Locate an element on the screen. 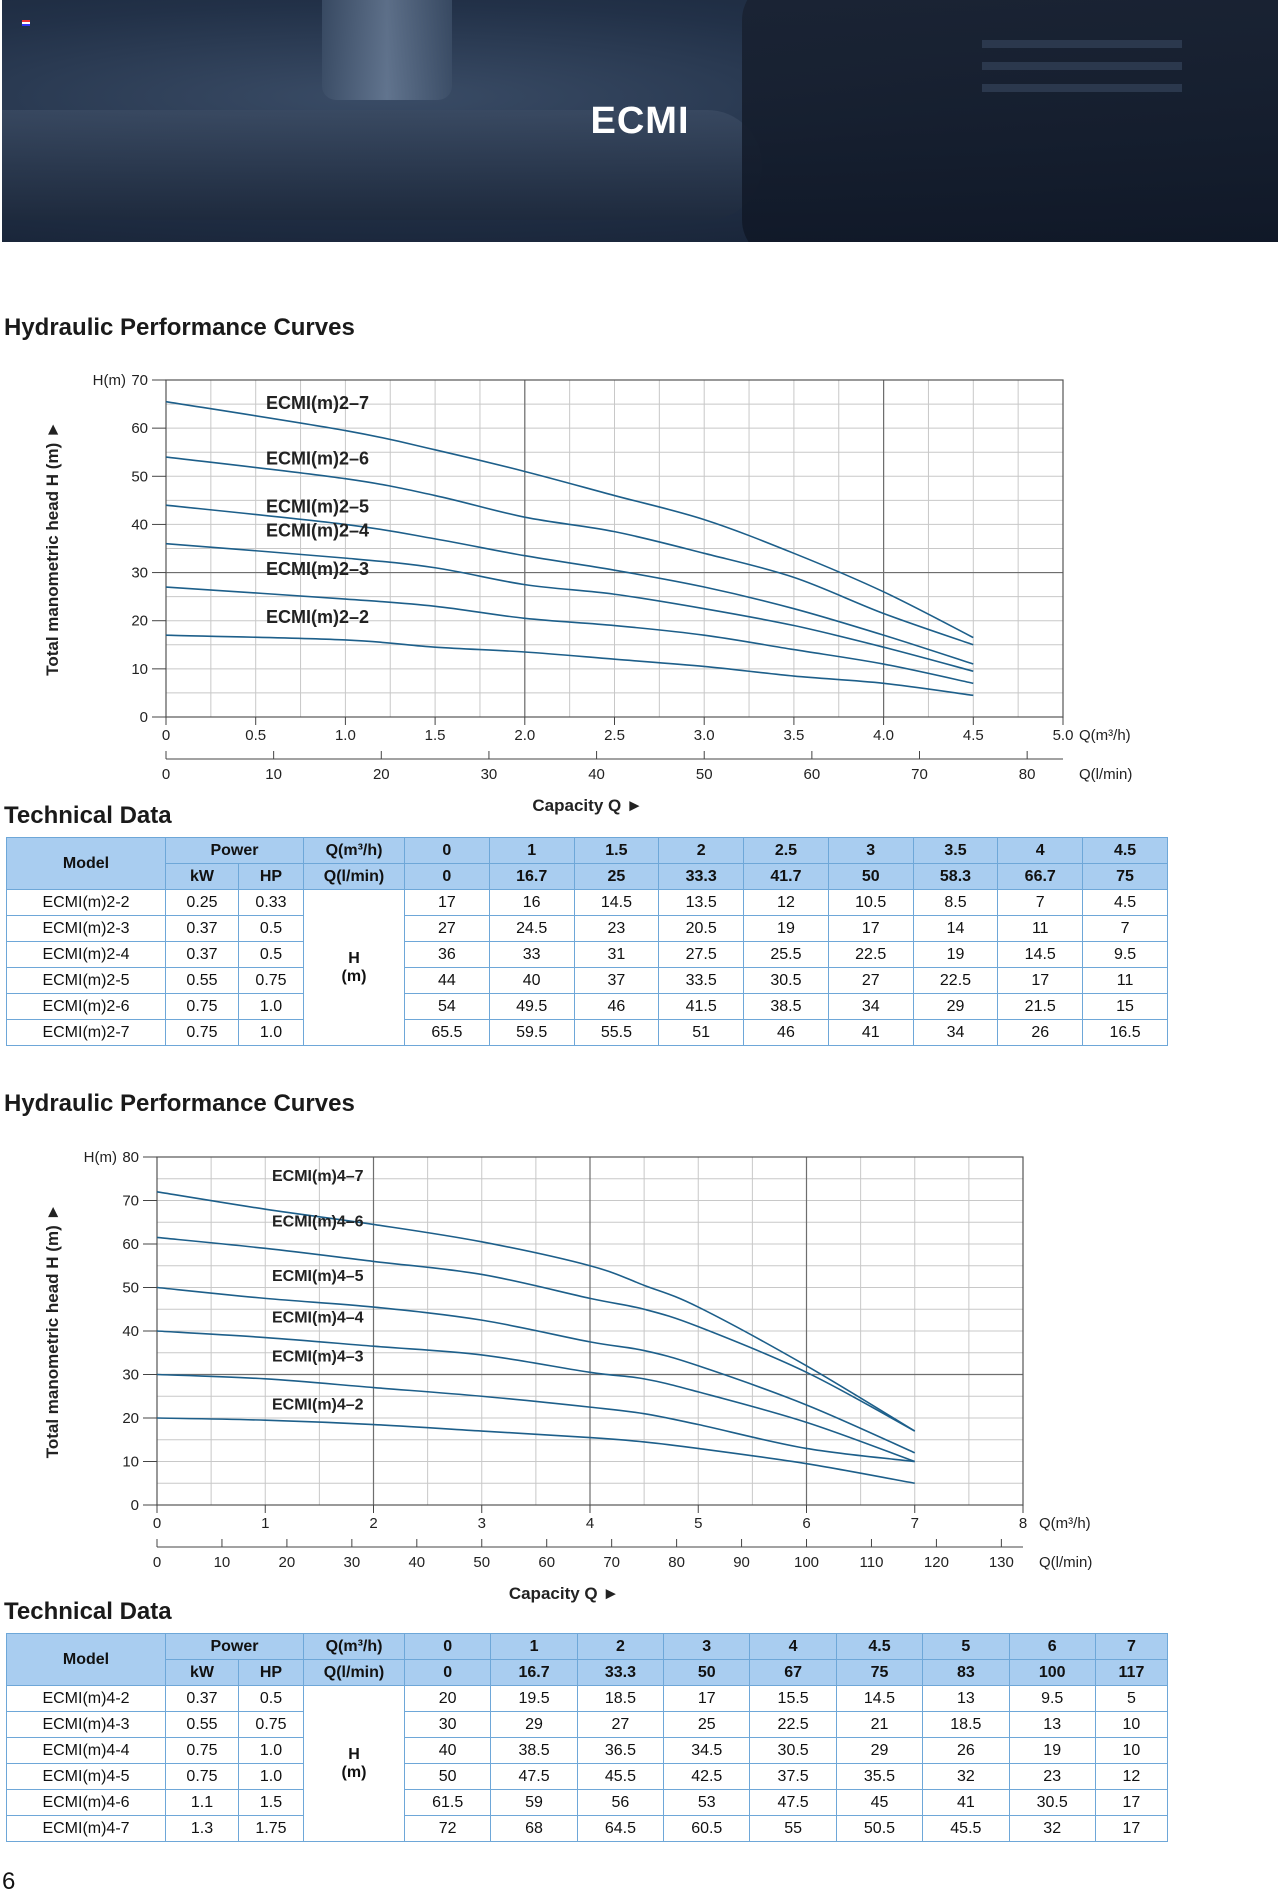 Image resolution: width=1280 pixels, height=1896 pixels. q-lmin-value: 16.7 is located at coordinates (531, 876).